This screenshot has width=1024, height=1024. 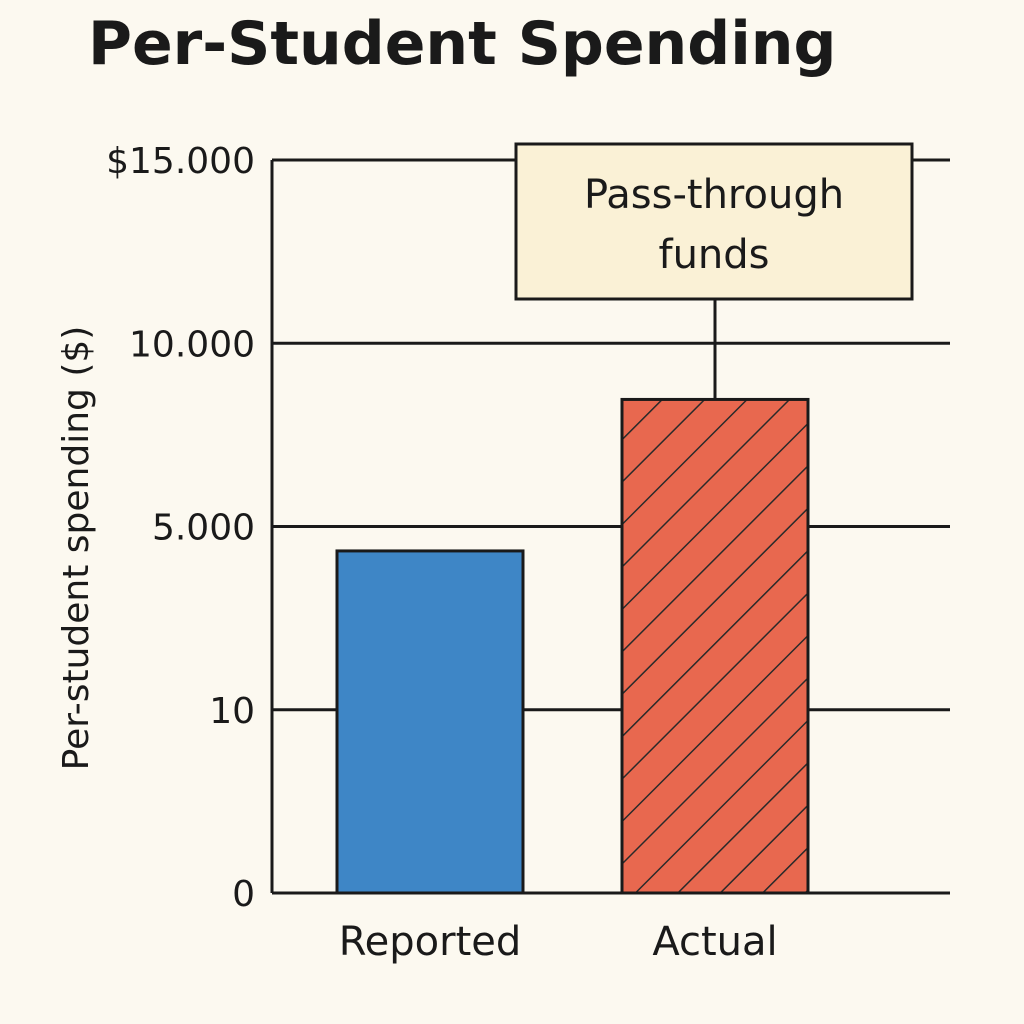 I want to click on bar-actual, so click(x=715, y=646).